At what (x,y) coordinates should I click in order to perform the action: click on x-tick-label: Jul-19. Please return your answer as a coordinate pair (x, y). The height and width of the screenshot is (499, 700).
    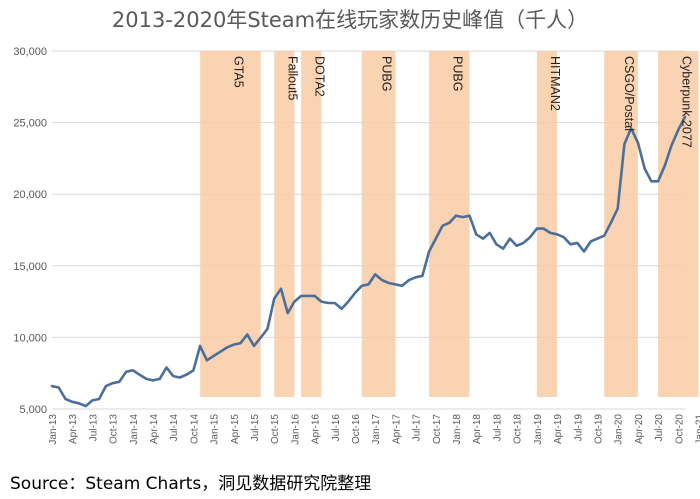
    Looking at the image, I should click on (578, 428).